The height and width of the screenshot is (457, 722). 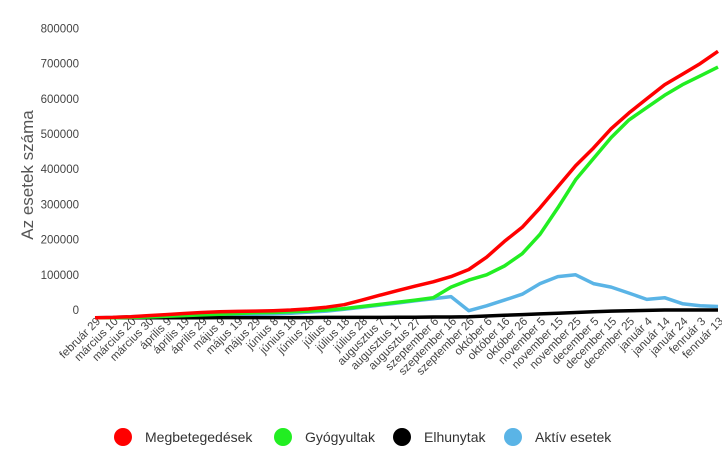 I want to click on legend-label: Elhunytak, so click(x=455, y=437).